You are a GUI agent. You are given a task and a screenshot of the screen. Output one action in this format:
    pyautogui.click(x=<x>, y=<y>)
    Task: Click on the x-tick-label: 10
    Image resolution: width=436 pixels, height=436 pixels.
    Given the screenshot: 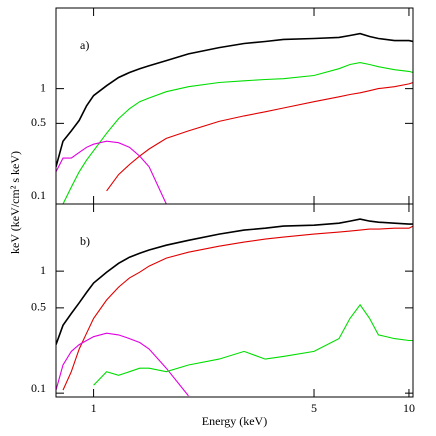 What is the action you would take?
    pyautogui.click(x=409, y=408)
    